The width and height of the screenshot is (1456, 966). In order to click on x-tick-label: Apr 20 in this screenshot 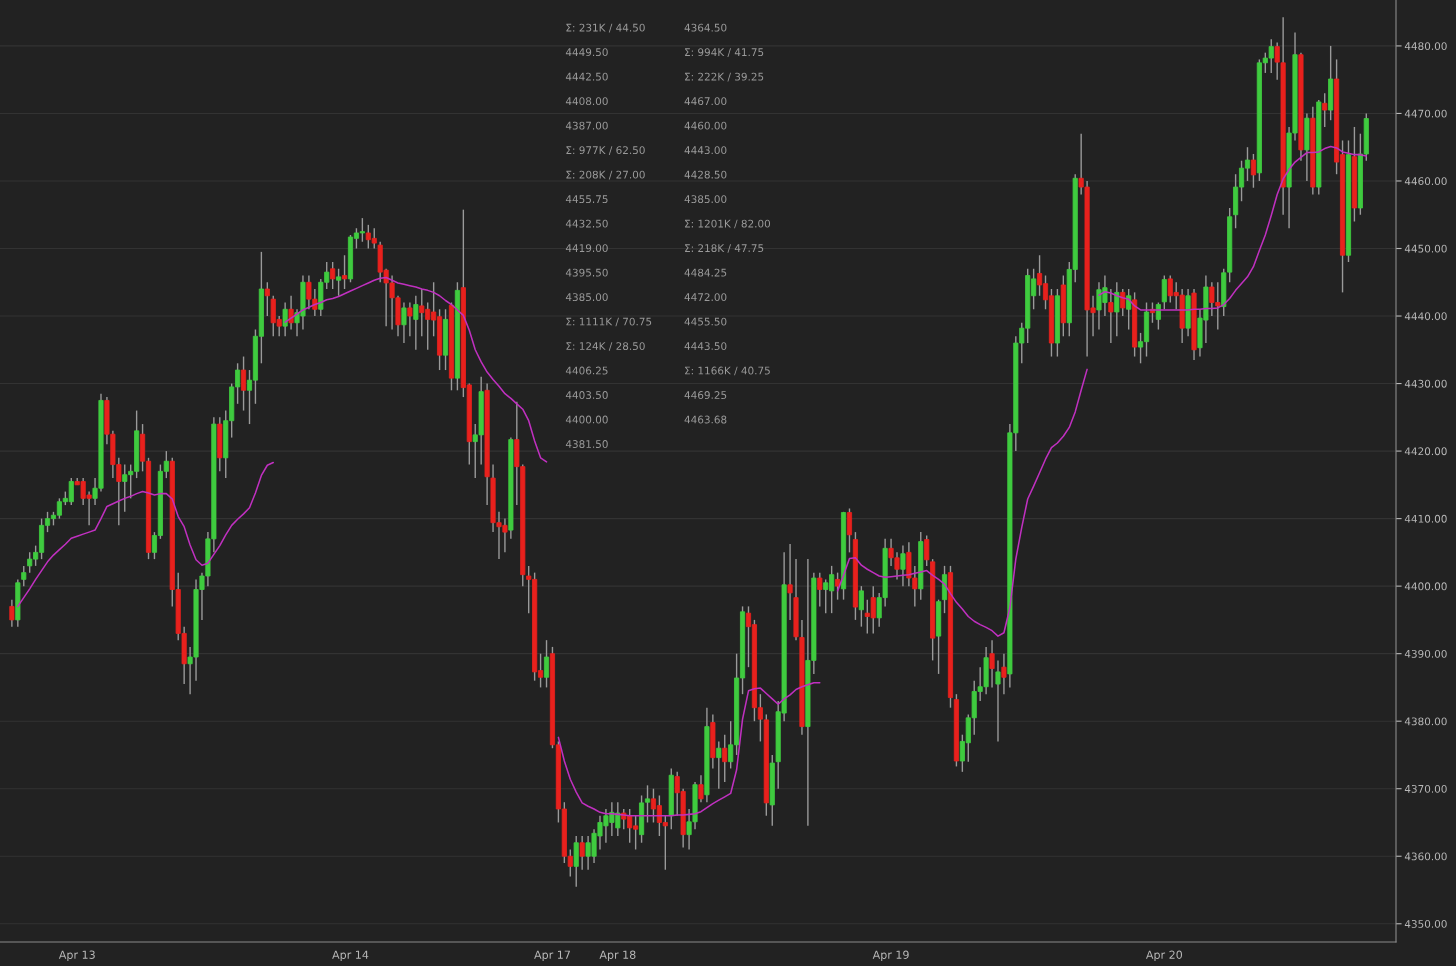, I will do `click(1164, 956)`.